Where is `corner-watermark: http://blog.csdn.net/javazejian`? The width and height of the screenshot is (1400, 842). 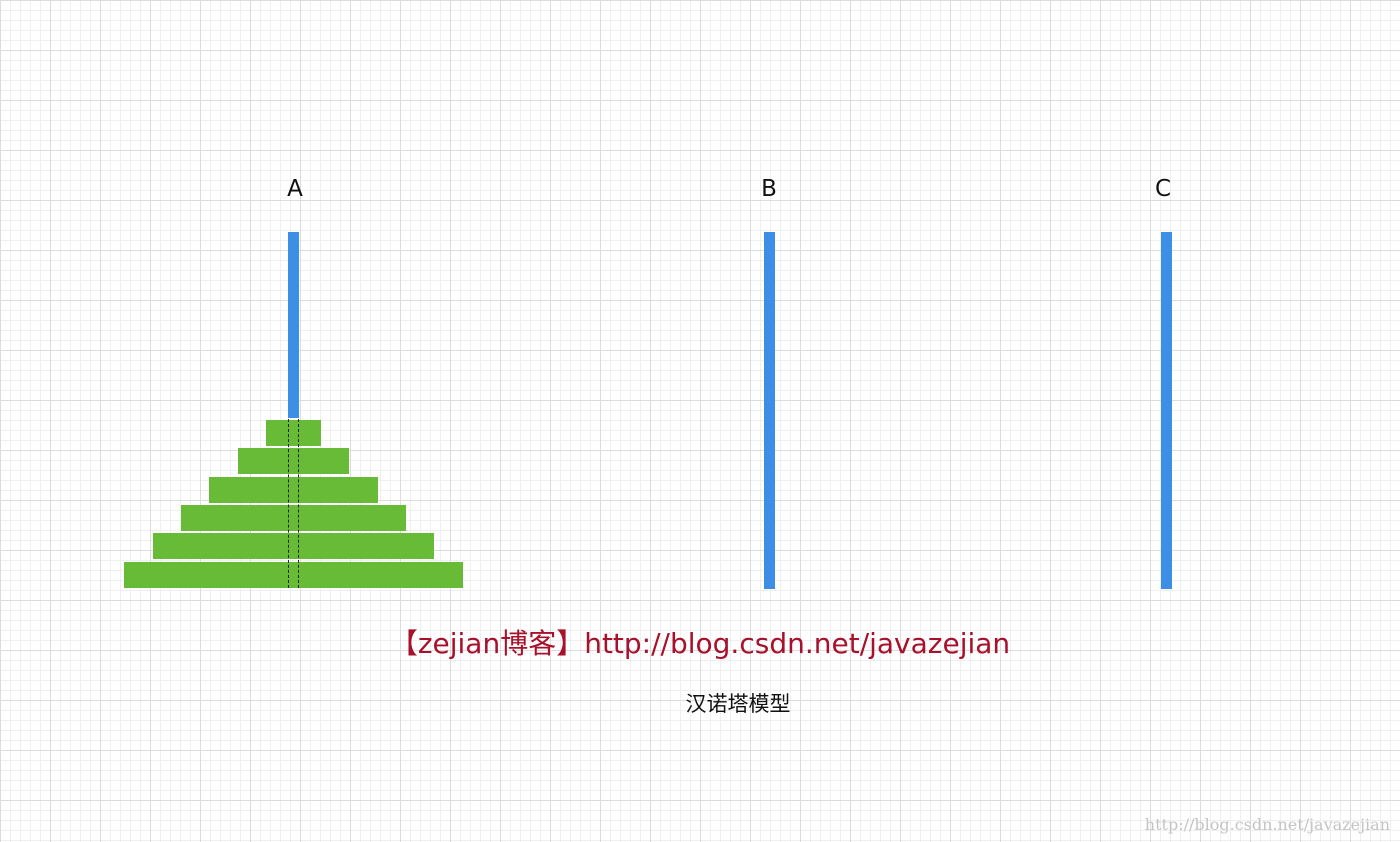 corner-watermark: http://blog.csdn.net/javazejian is located at coordinates (1267, 824).